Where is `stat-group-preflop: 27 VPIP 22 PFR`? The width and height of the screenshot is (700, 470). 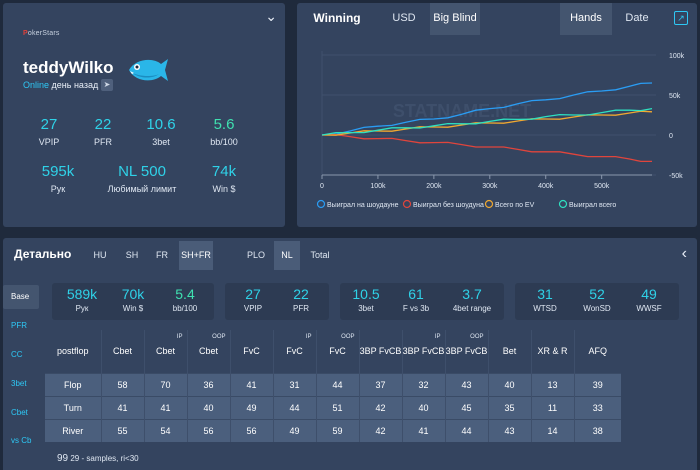 stat-group-preflop: 27 VPIP 22 PFR is located at coordinates (277, 301).